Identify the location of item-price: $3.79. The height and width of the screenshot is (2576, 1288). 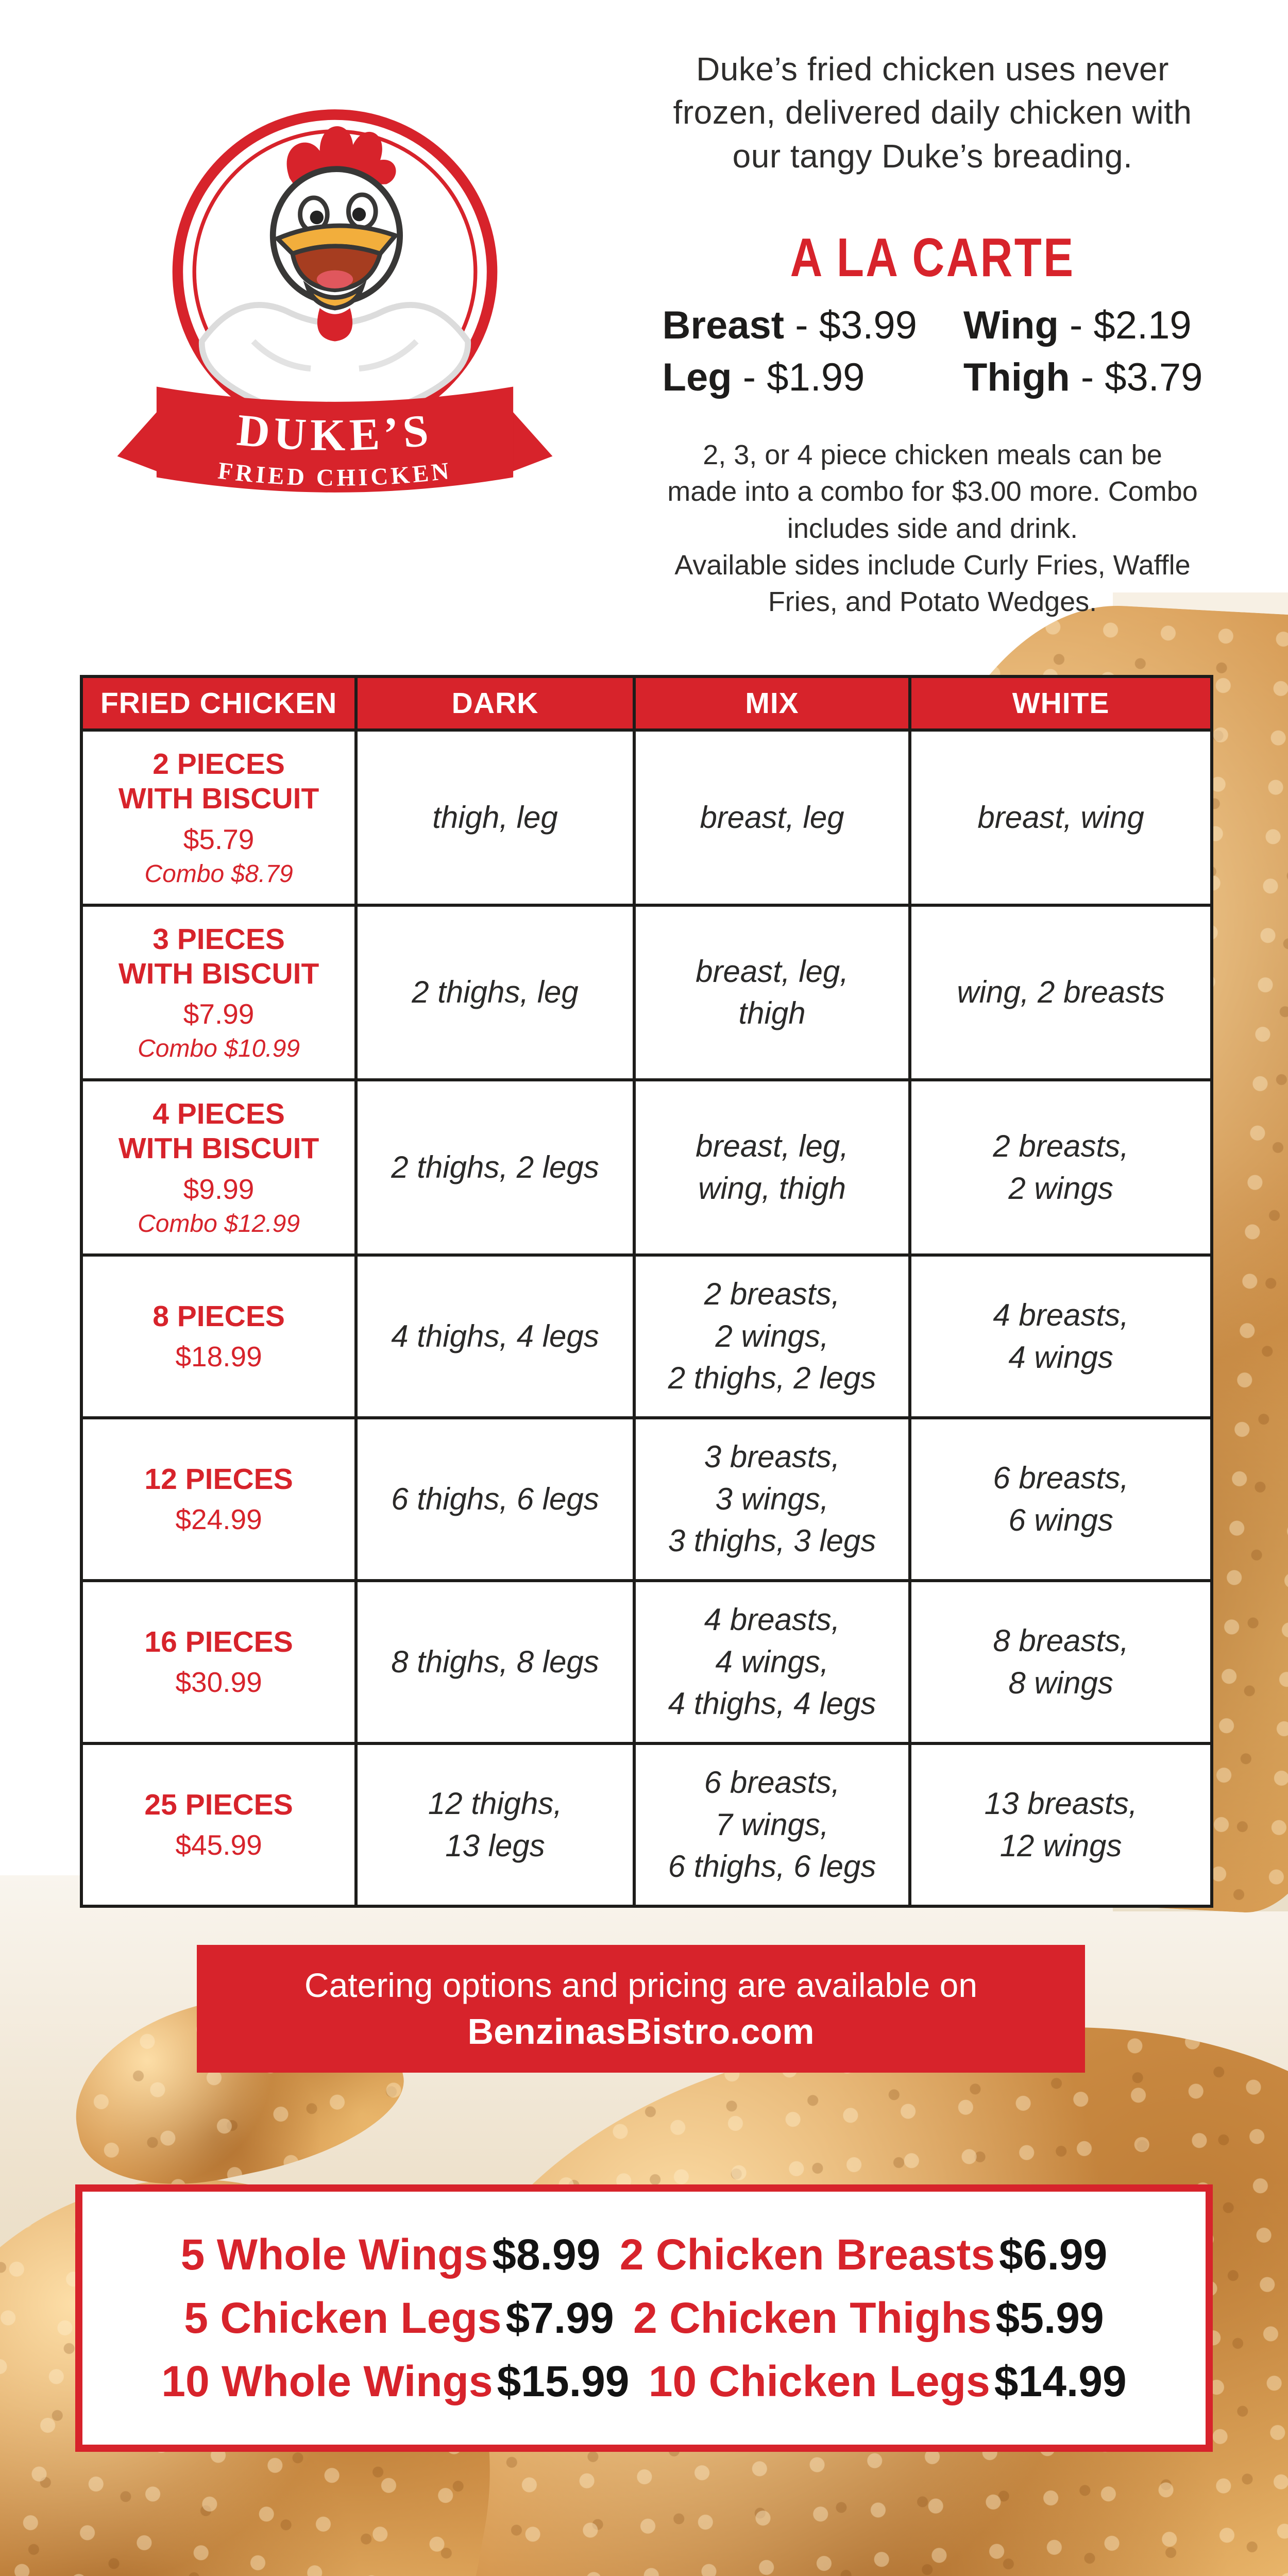
(1154, 377).